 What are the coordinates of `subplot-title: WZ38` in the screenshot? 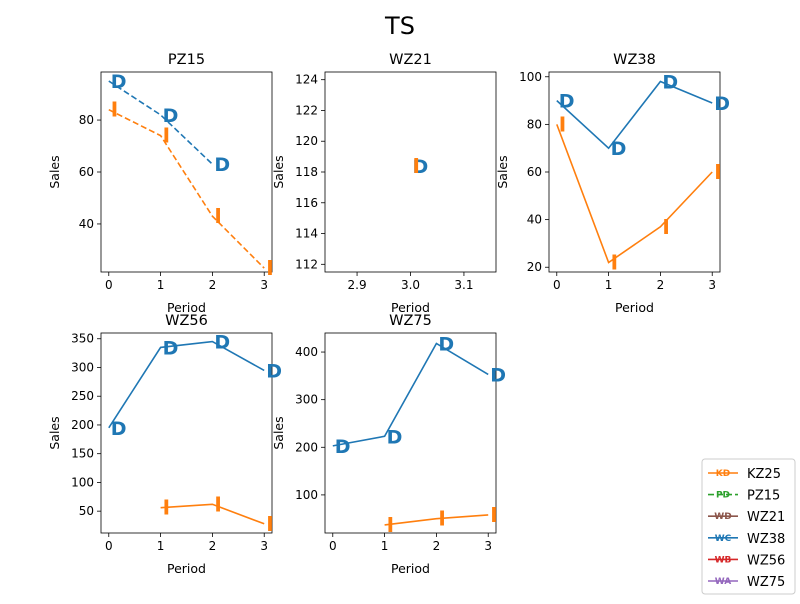 It's located at (634, 60).